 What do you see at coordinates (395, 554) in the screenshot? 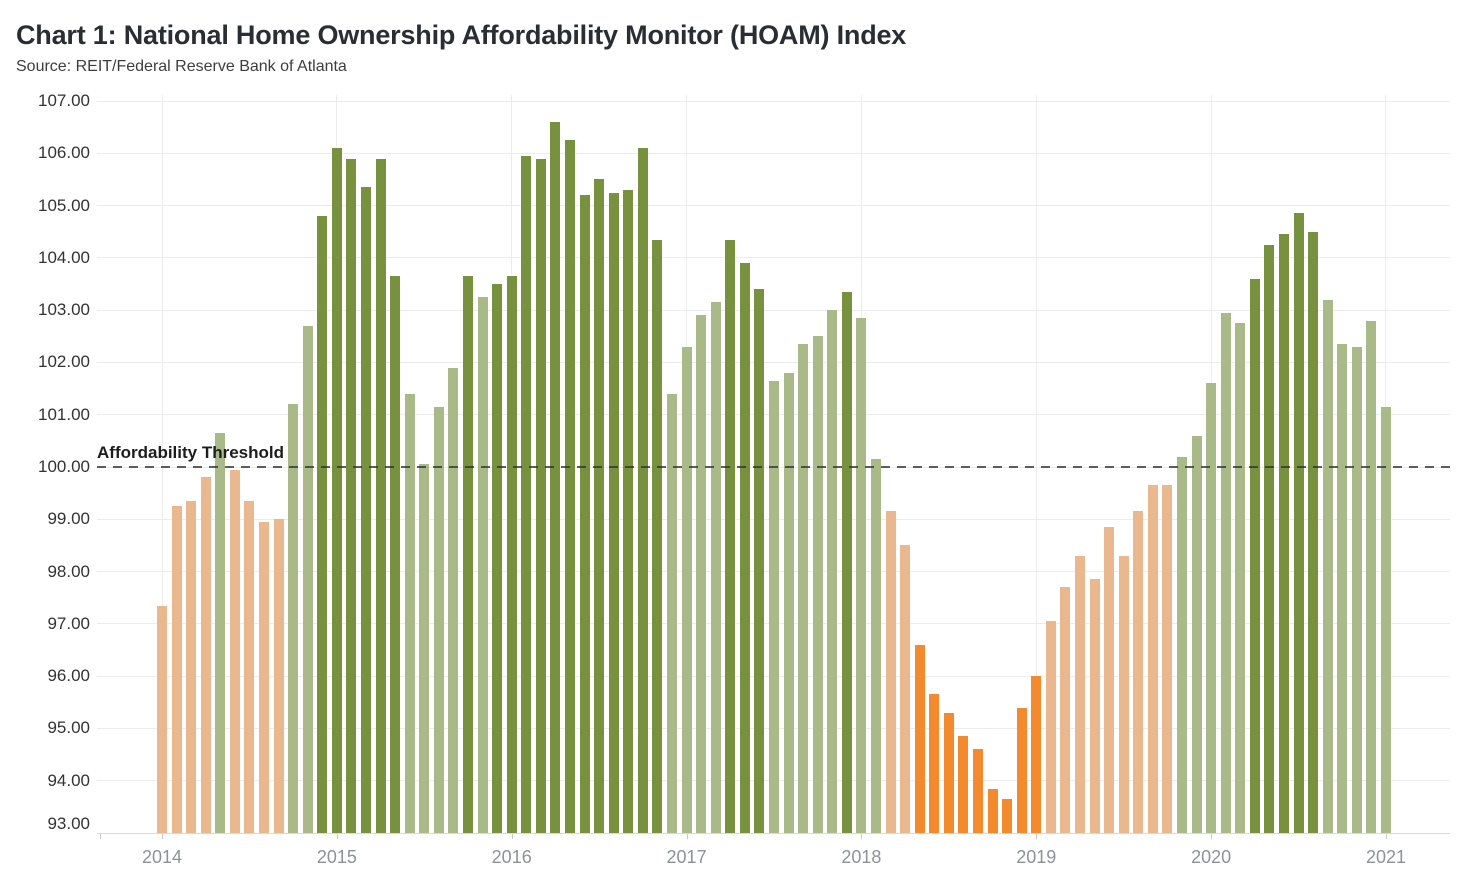
I see `bar-may-2015` at bounding box center [395, 554].